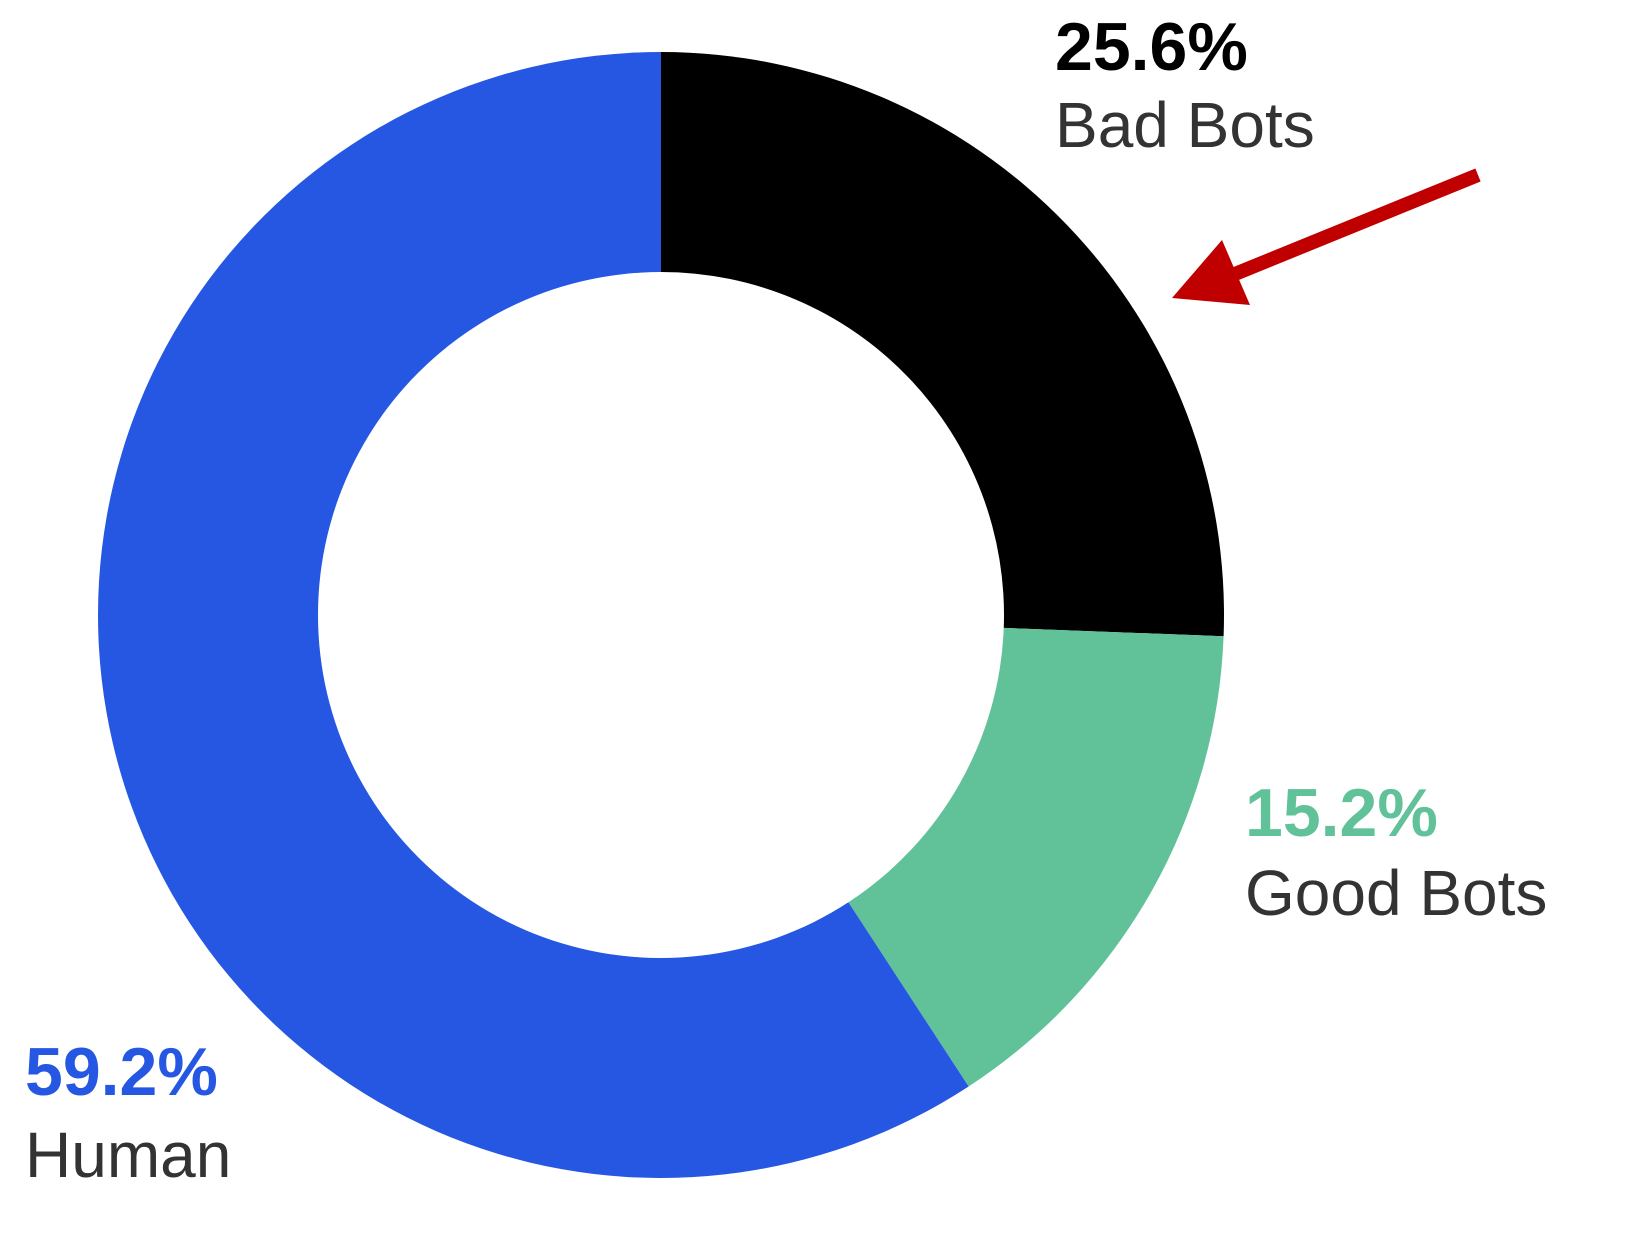  What do you see at coordinates (1396, 893) in the screenshot?
I see `category-label: Good Bots` at bounding box center [1396, 893].